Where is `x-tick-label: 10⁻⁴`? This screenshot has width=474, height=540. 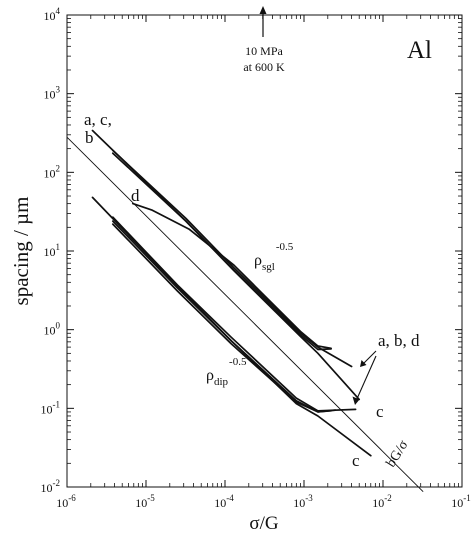
x-tick-label: 10⁻⁴ is located at coordinates (224, 501).